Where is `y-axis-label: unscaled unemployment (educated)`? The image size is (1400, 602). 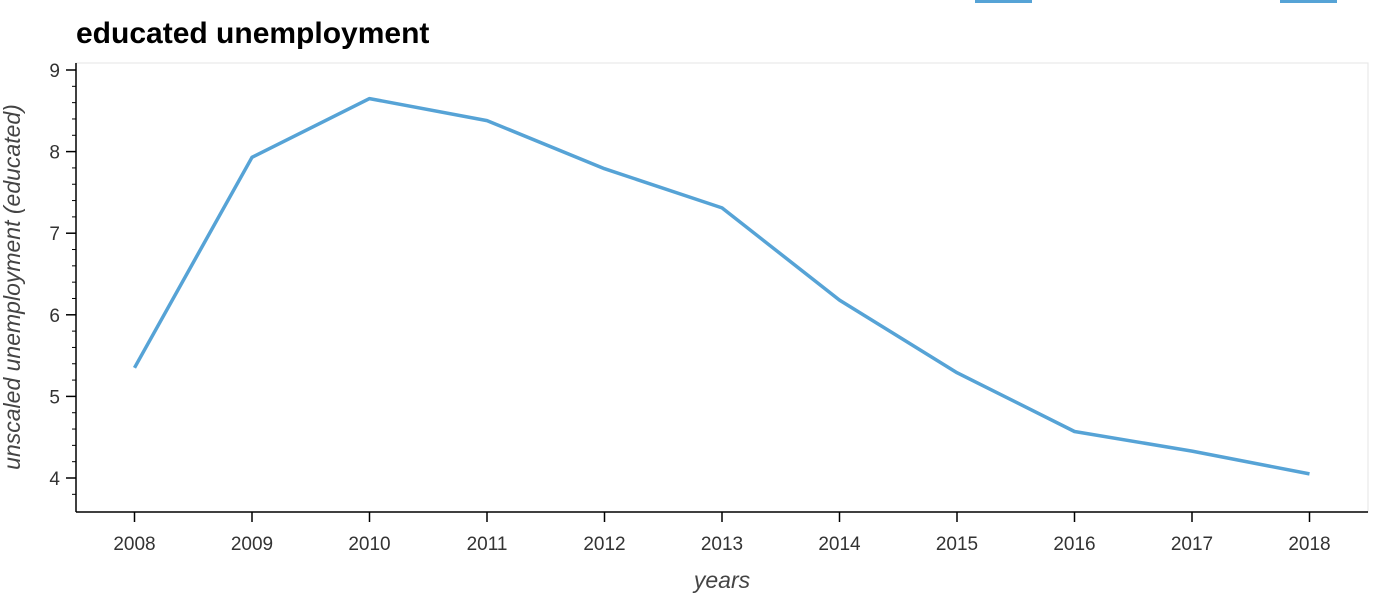 y-axis-label: unscaled unemployment (educated) is located at coordinates (12, 287).